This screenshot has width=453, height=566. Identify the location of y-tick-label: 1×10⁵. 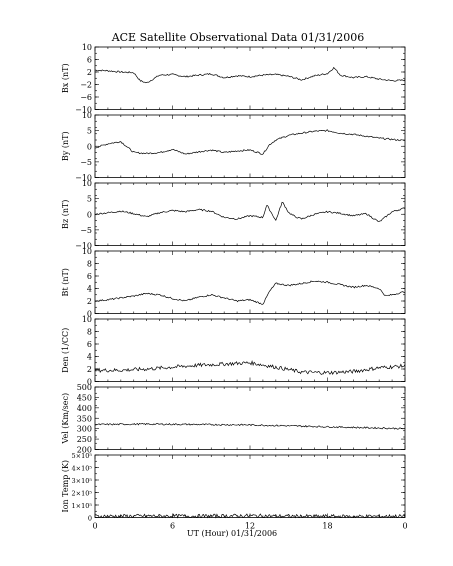
(82, 506).